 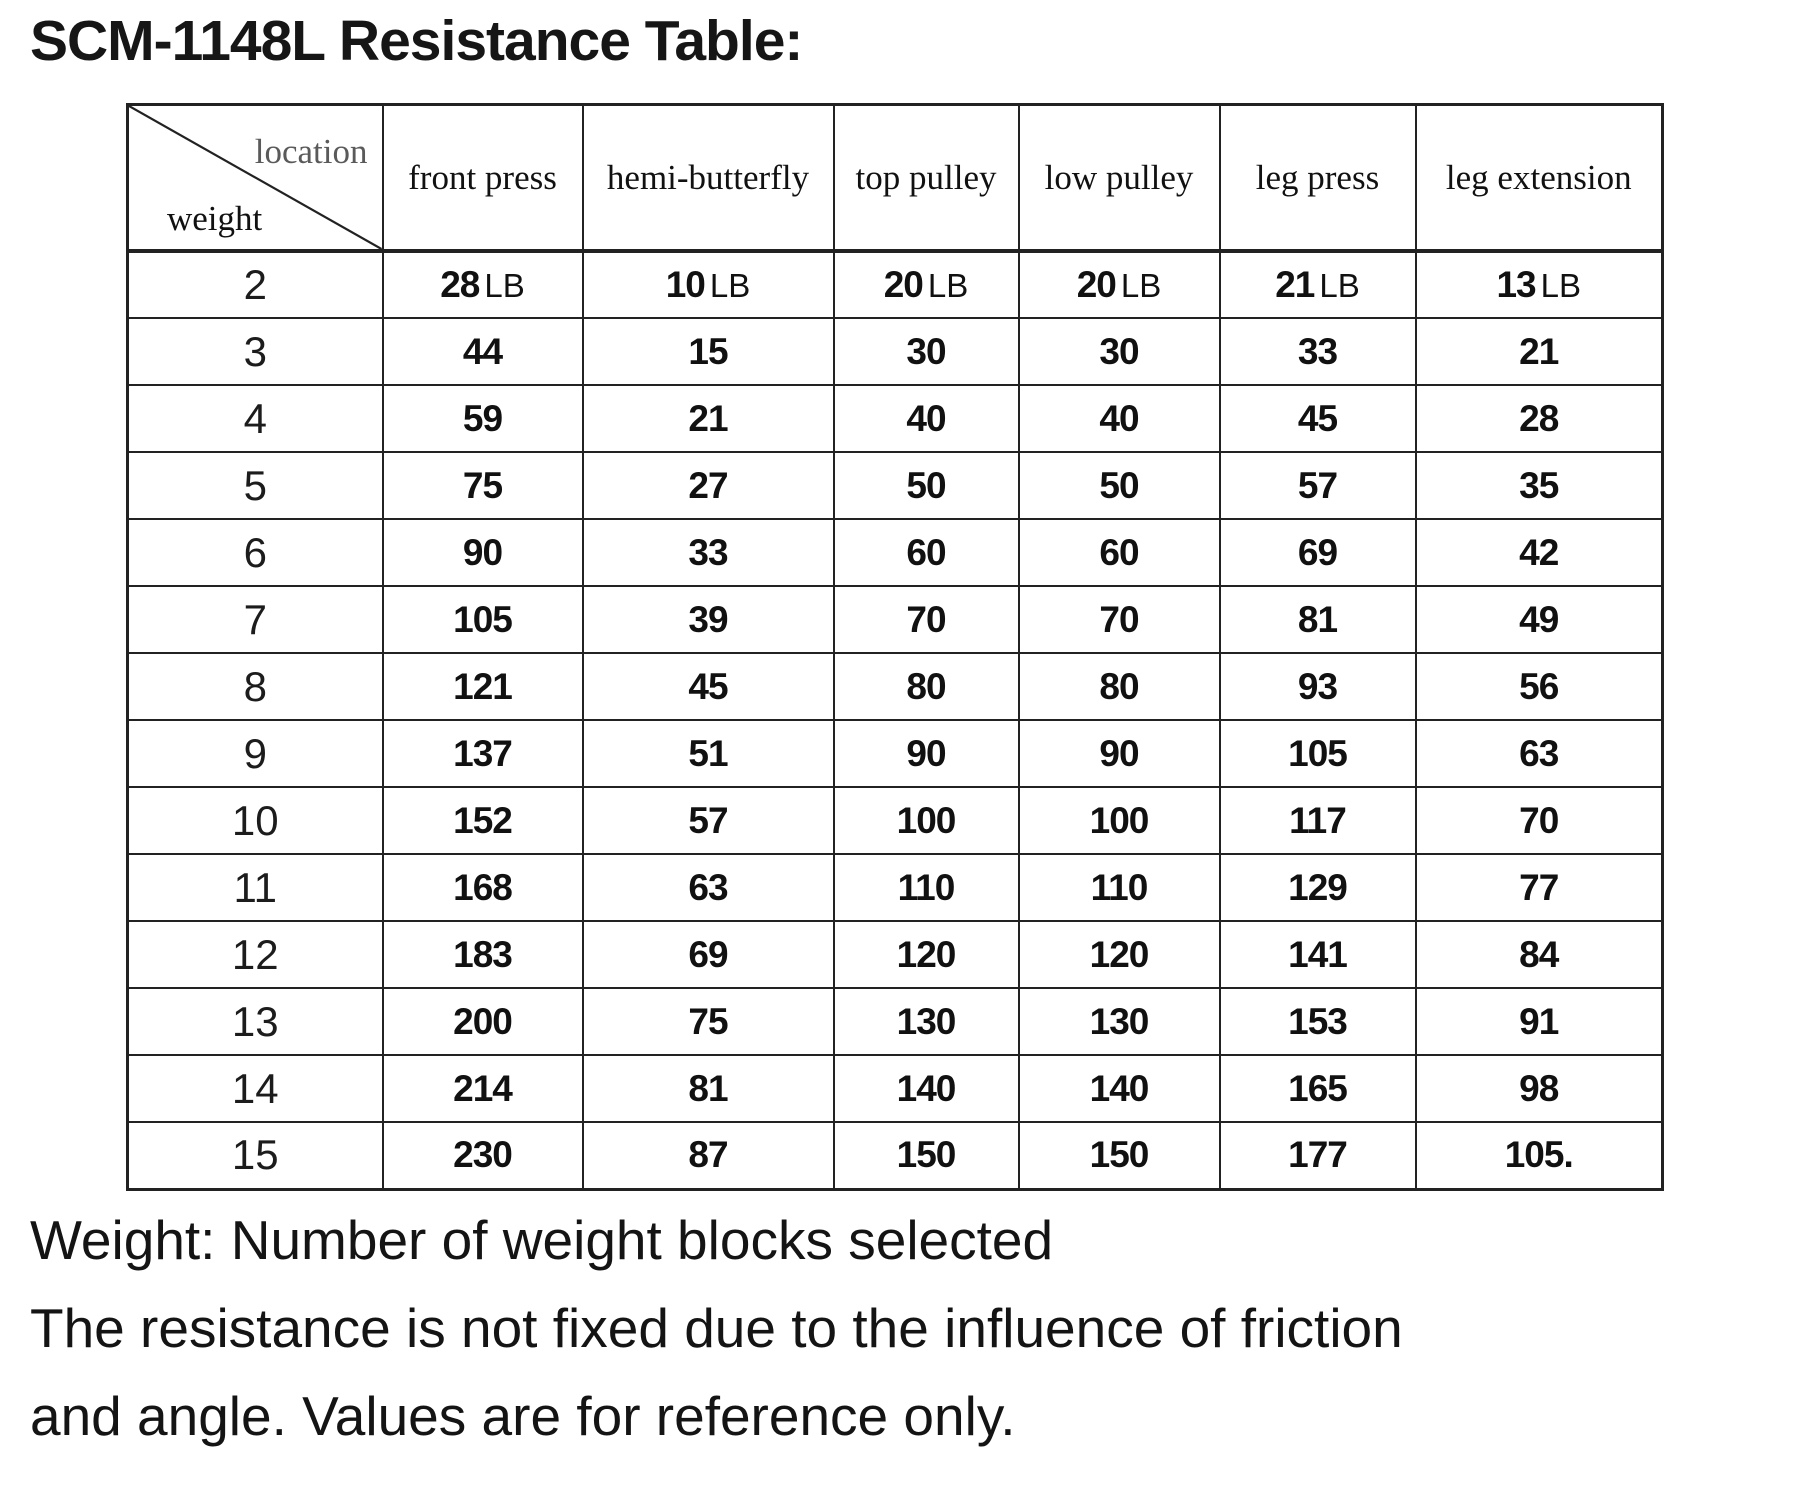 I want to click on diagonal-divider, so click(x=255, y=177).